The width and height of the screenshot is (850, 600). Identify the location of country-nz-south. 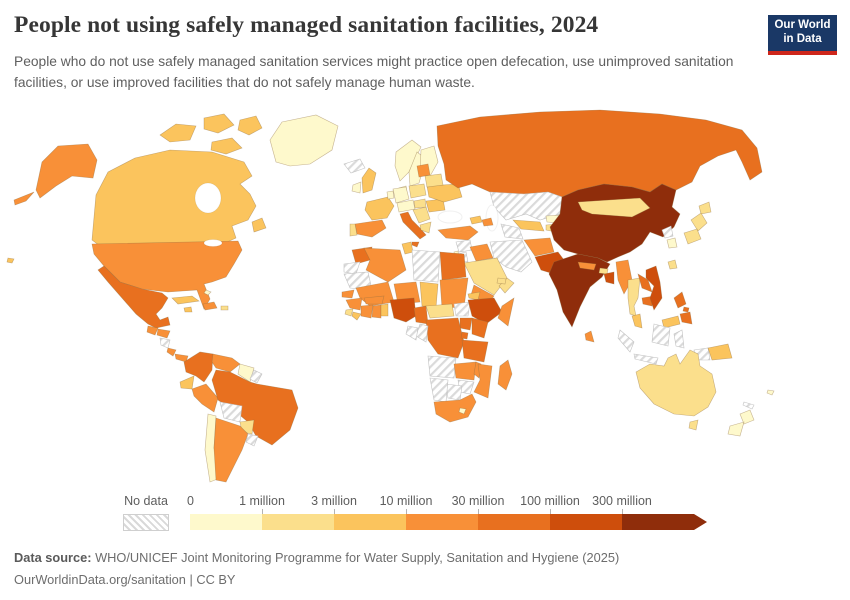
(736, 429).